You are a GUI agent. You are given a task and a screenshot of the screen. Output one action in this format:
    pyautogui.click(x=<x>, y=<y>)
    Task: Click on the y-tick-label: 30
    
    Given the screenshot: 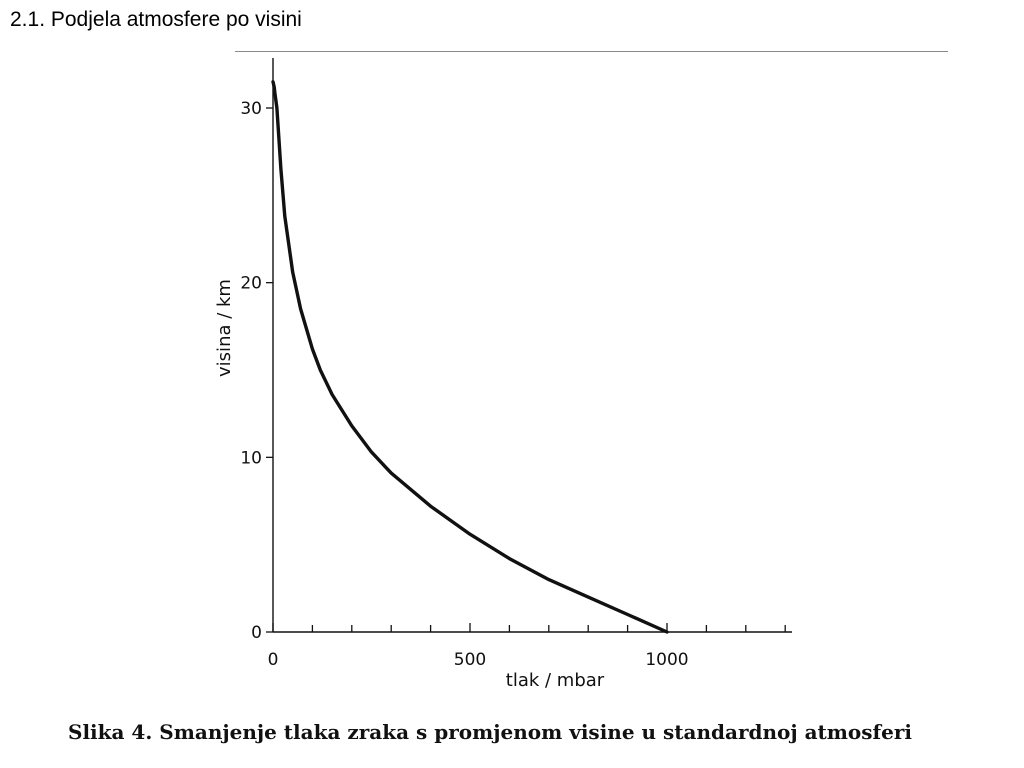 What is the action you would take?
    pyautogui.click(x=251, y=109)
    